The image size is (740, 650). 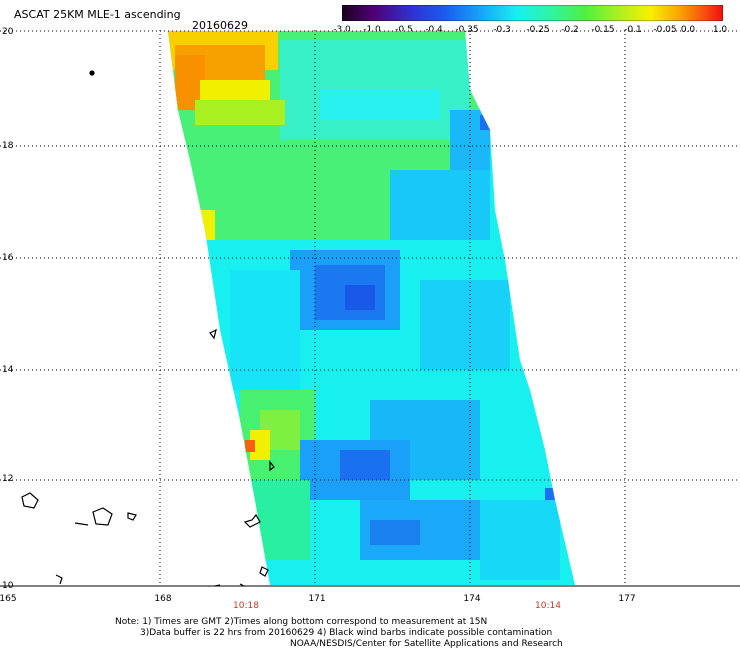 What do you see at coordinates (317, 599) in the screenshot?
I see `x-label-171: 171` at bounding box center [317, 599].